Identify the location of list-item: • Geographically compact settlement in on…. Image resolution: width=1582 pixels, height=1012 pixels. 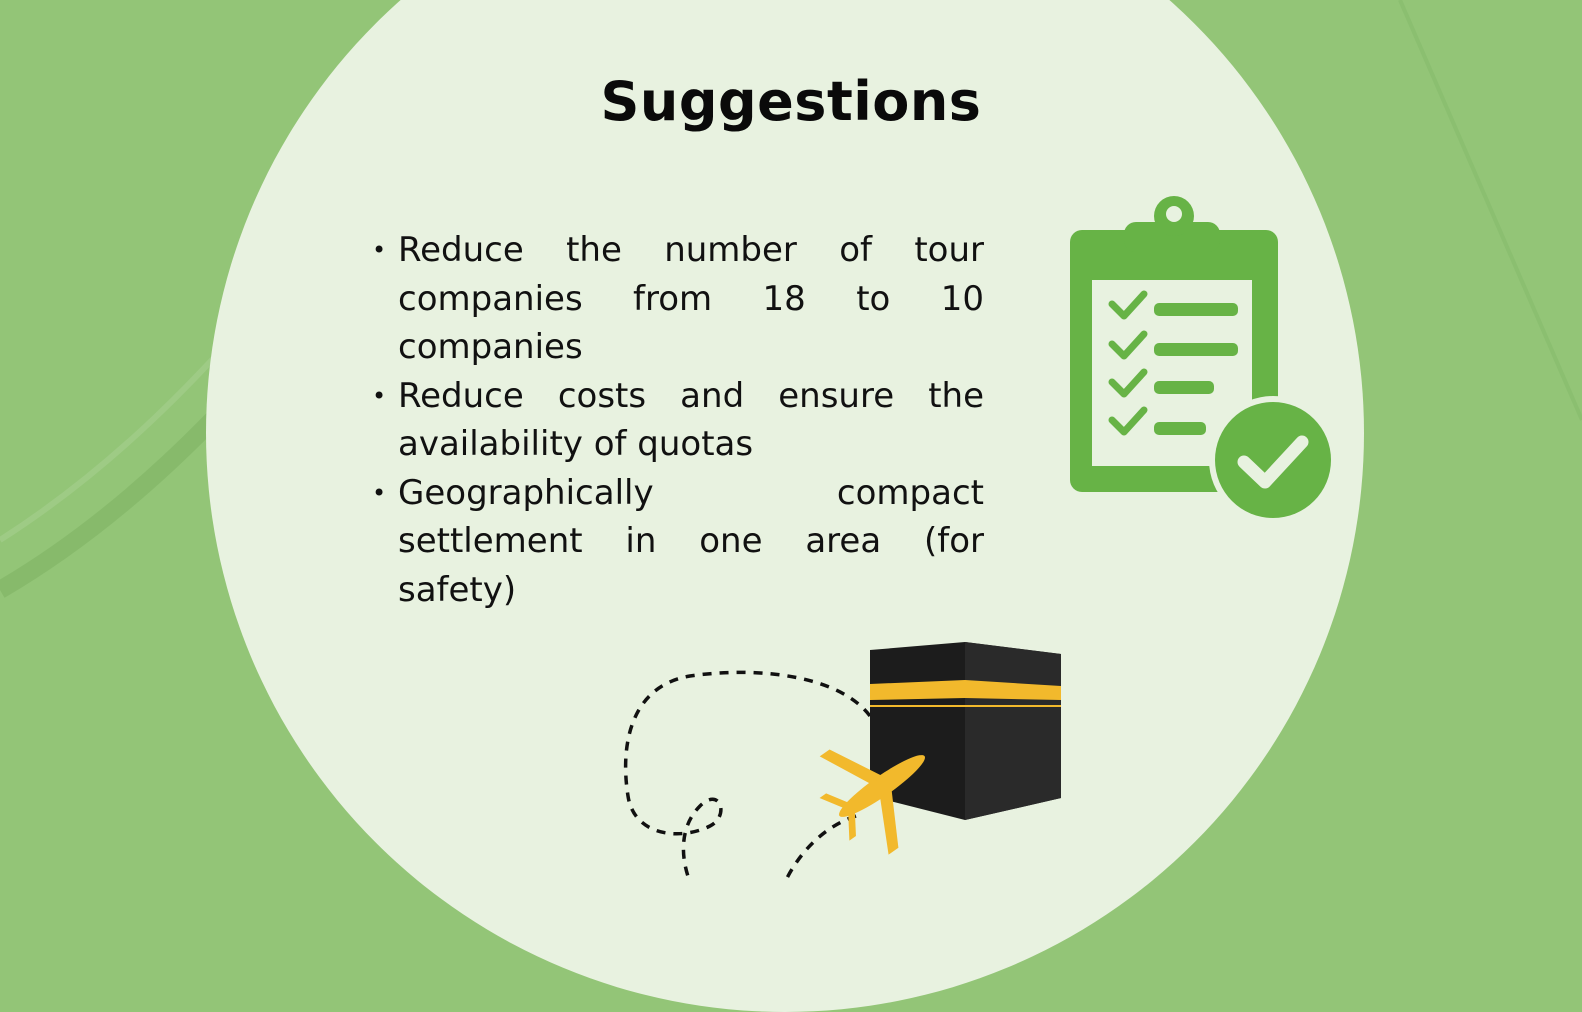
(678, 541).